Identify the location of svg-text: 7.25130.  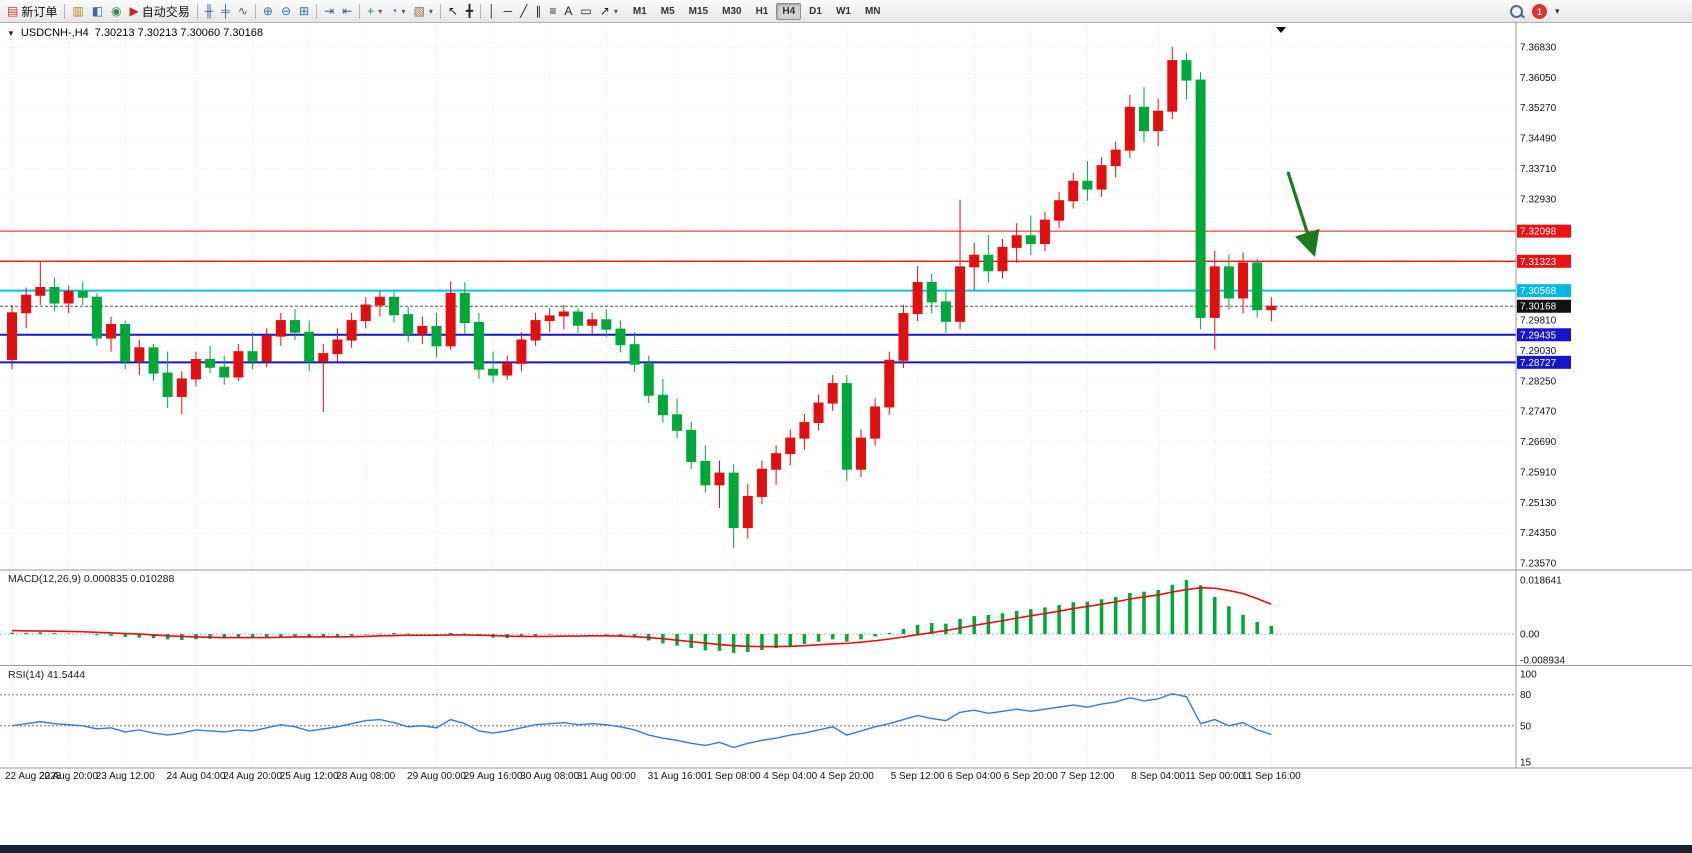
(1538, 503).